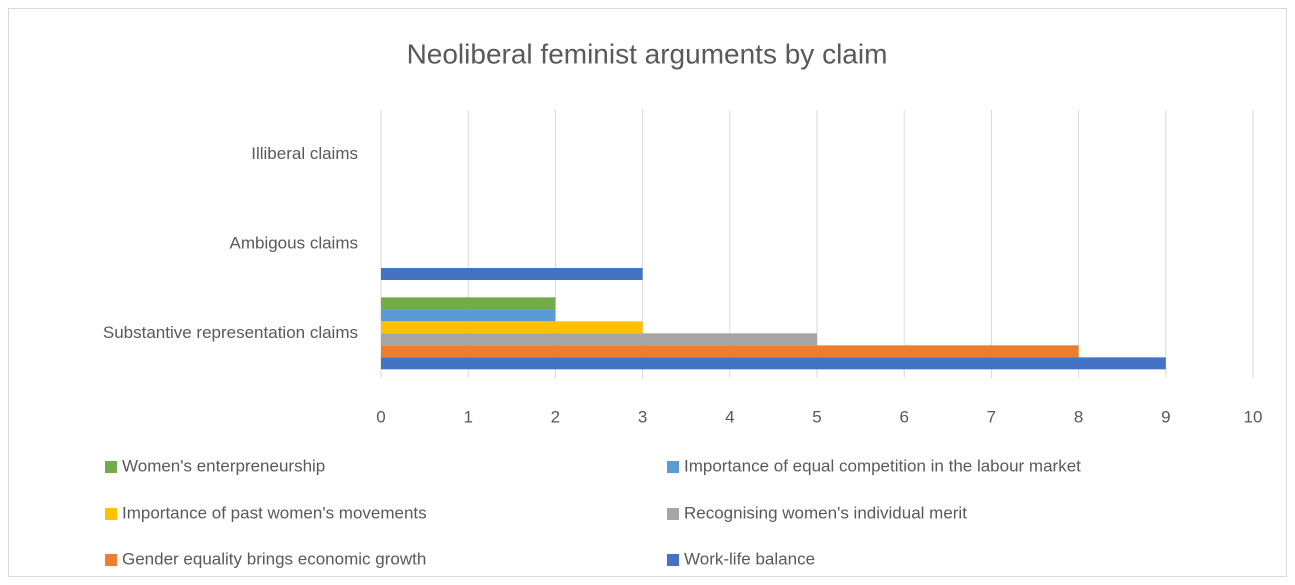 The width and height of the screenshot is (1295, 585). I want to click on legend-label: Work-life balance, so click(749, 558).